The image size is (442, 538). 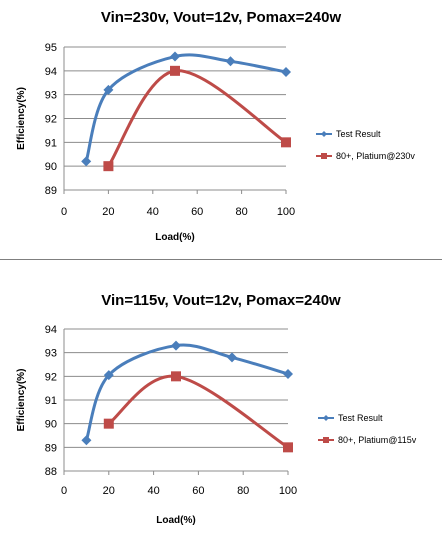 What do you see at coordinates (221, 300) in the screenshot?
I see `chart-title: Vin=115v, Vout=12v, Pomax=240w` at bounding box center [221, 300].